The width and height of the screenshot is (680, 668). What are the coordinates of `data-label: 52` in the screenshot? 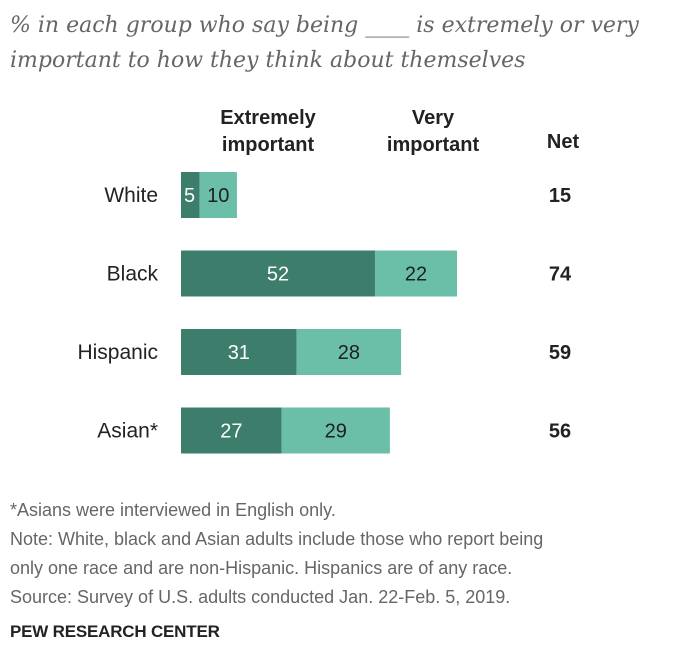 It's located at (278, 275).